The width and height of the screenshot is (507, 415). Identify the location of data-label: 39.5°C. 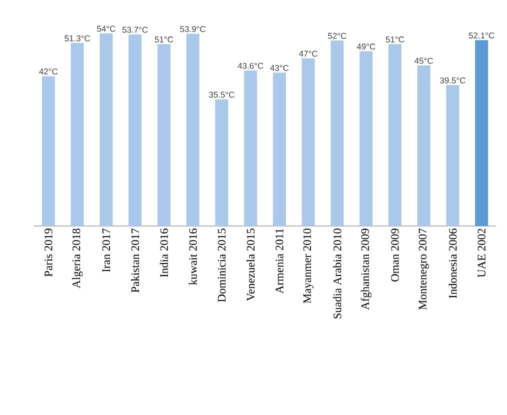
(453, 80).